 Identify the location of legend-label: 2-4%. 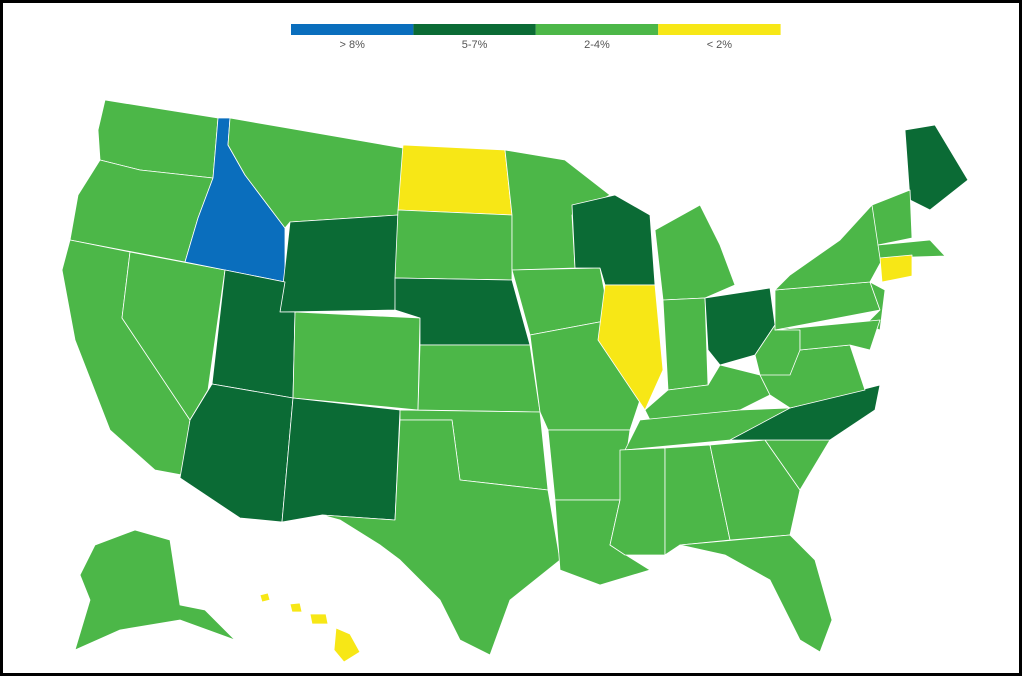
(597, 45).